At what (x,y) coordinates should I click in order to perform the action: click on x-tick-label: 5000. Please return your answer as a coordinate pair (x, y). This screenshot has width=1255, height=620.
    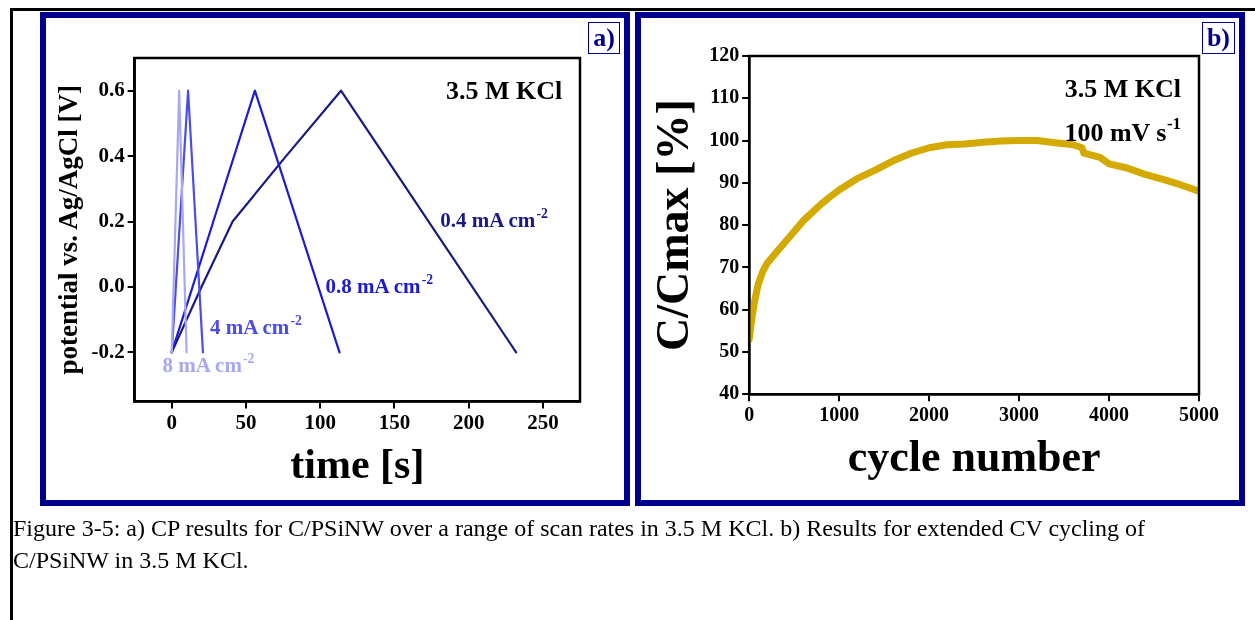
    Looking at the image, I should click on (1199, 414).